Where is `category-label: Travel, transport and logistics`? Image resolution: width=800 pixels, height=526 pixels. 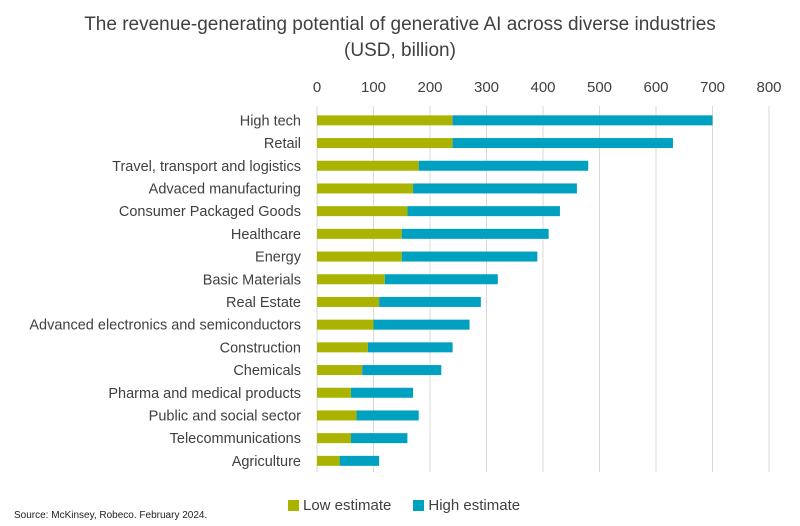
category-label: Travel, transport and logistics is located at coordinates (206, 167).